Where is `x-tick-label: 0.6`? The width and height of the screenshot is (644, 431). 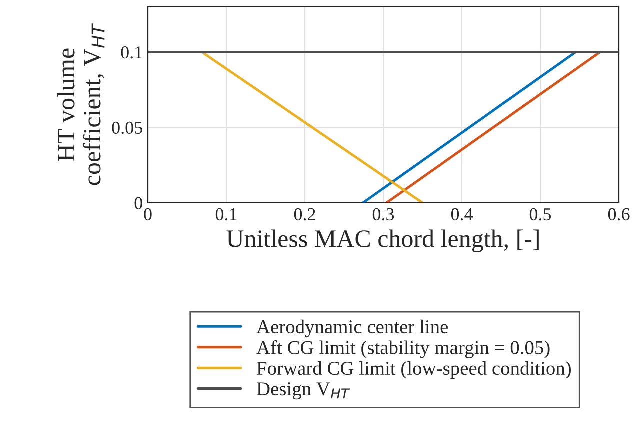
x-tick-label: 0.6 is located at coordinates (619, 214).